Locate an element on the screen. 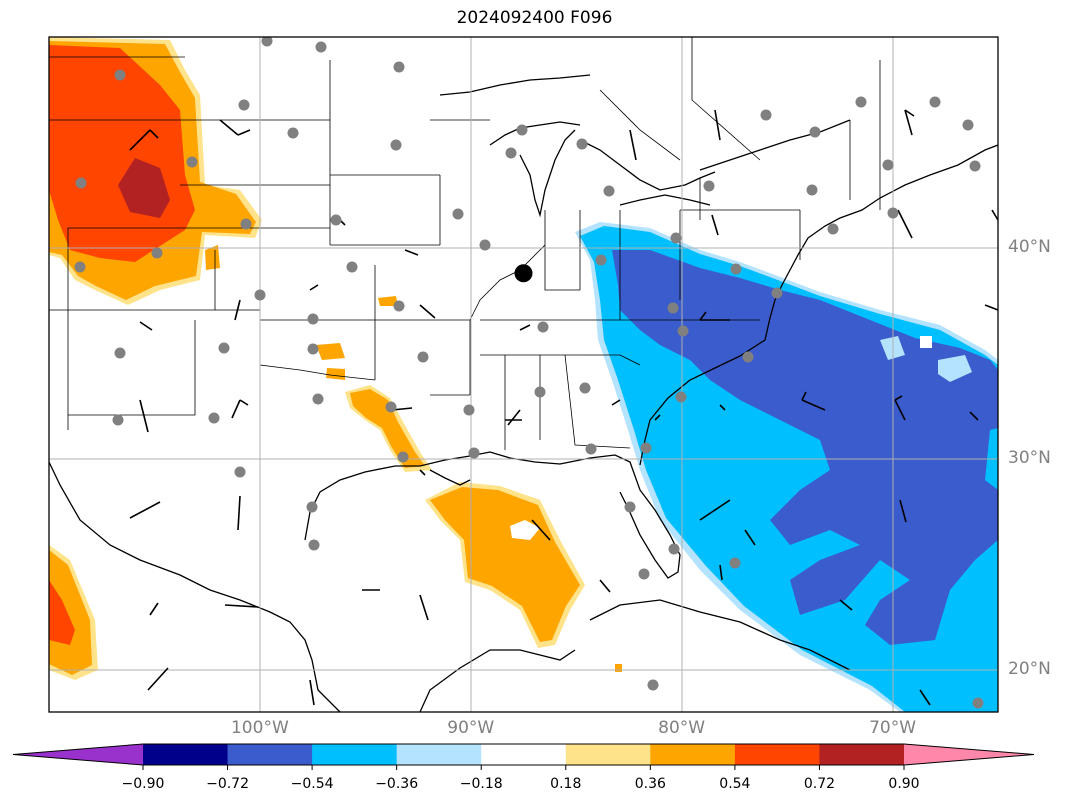  latitude-label: 40°N is located at coordinates (1029, 246).